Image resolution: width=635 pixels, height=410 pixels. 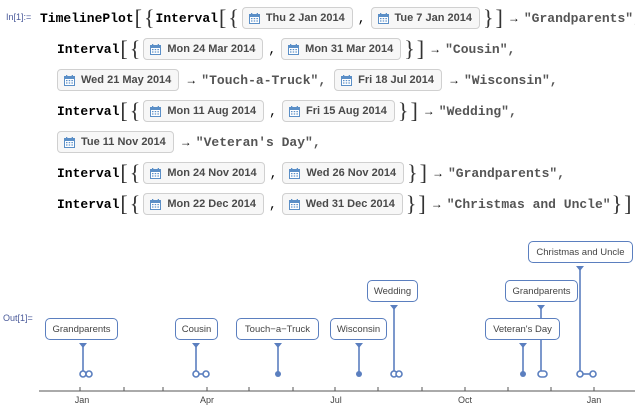 I want to click on date-chip-text: Mon 22 Dec 2014, so click(x=211, y=204).